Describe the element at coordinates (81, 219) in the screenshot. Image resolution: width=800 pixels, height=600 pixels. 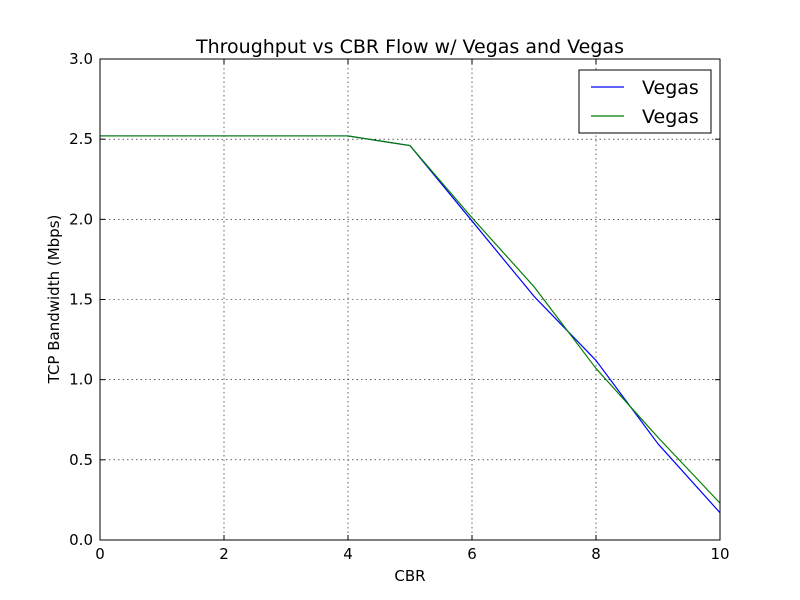
I see `y-tick-label: 2.0` at that location.